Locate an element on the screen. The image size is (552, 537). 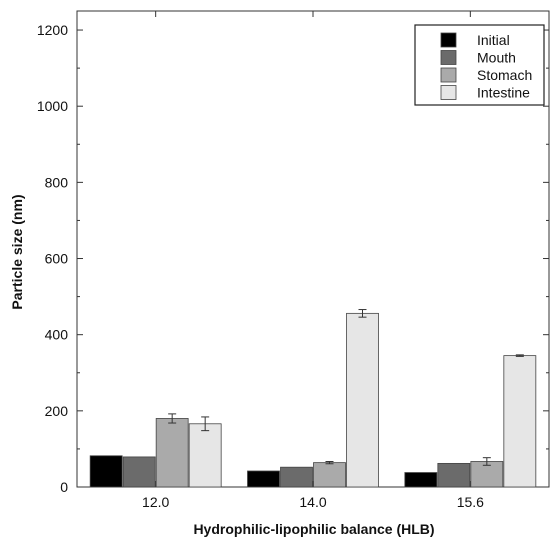
bar-initial-15.6 is located at coordinates (421, 480).